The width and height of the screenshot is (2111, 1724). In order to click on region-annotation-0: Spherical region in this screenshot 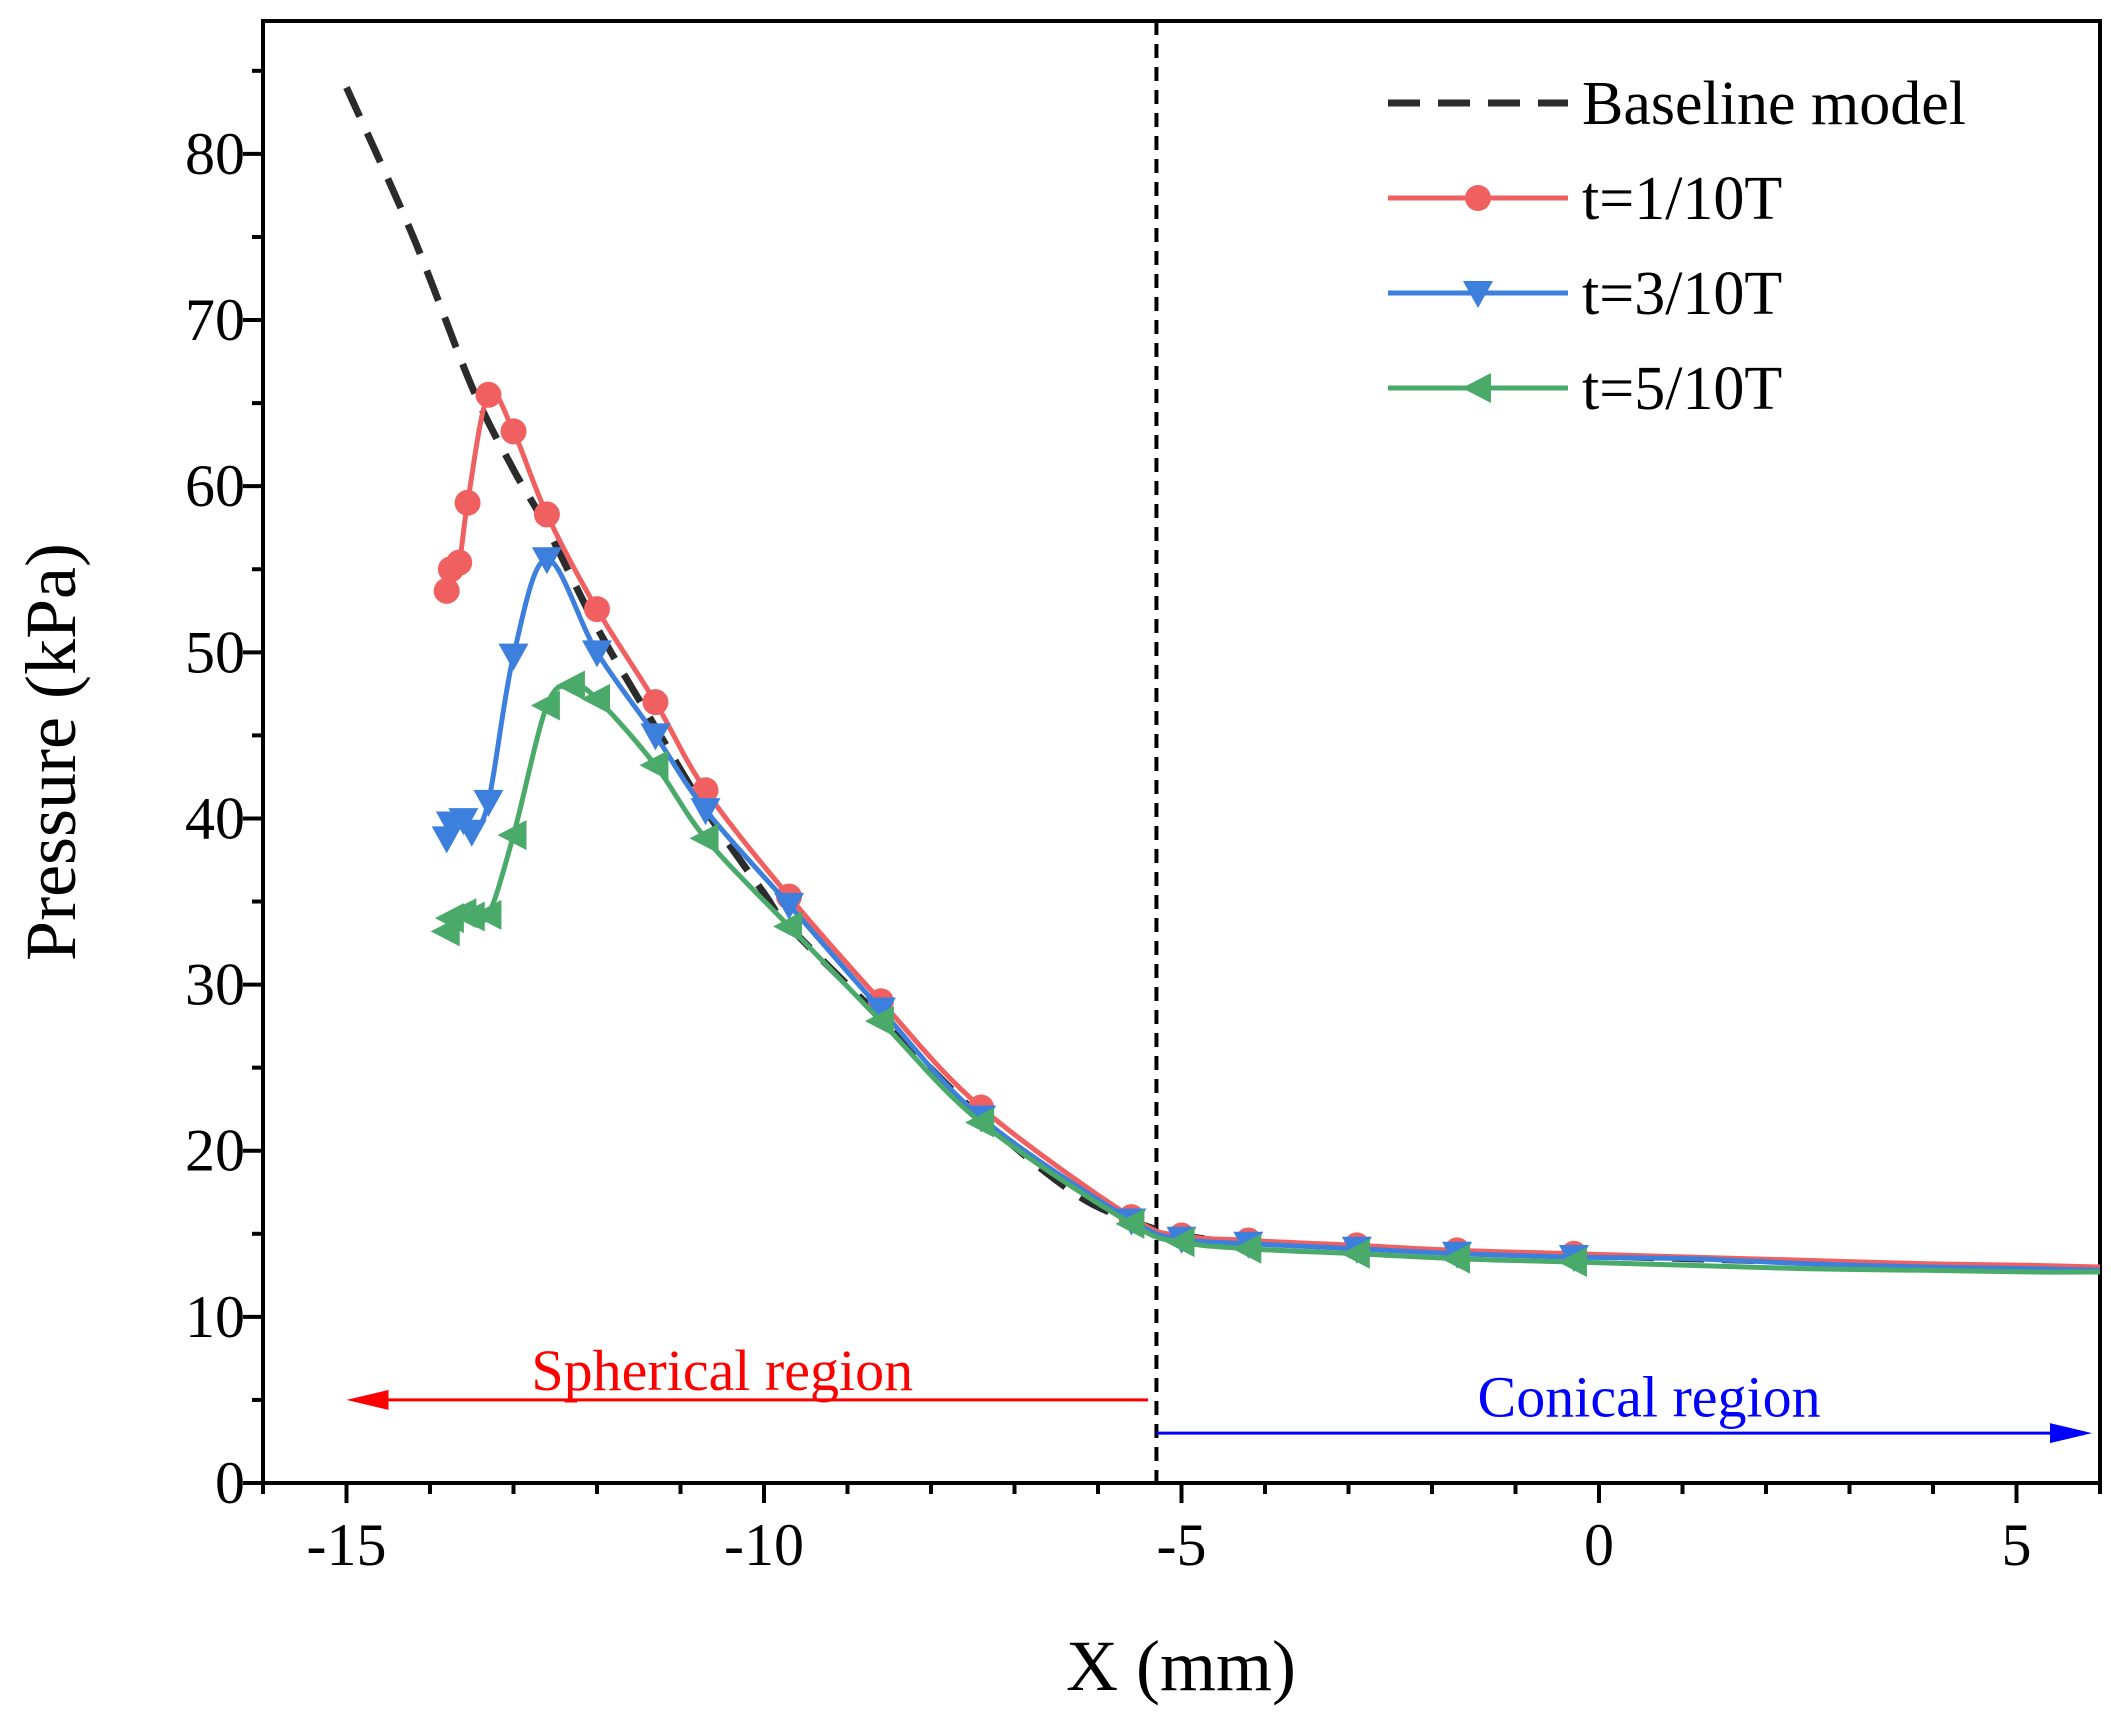, I will do `click(747, 1374)`.